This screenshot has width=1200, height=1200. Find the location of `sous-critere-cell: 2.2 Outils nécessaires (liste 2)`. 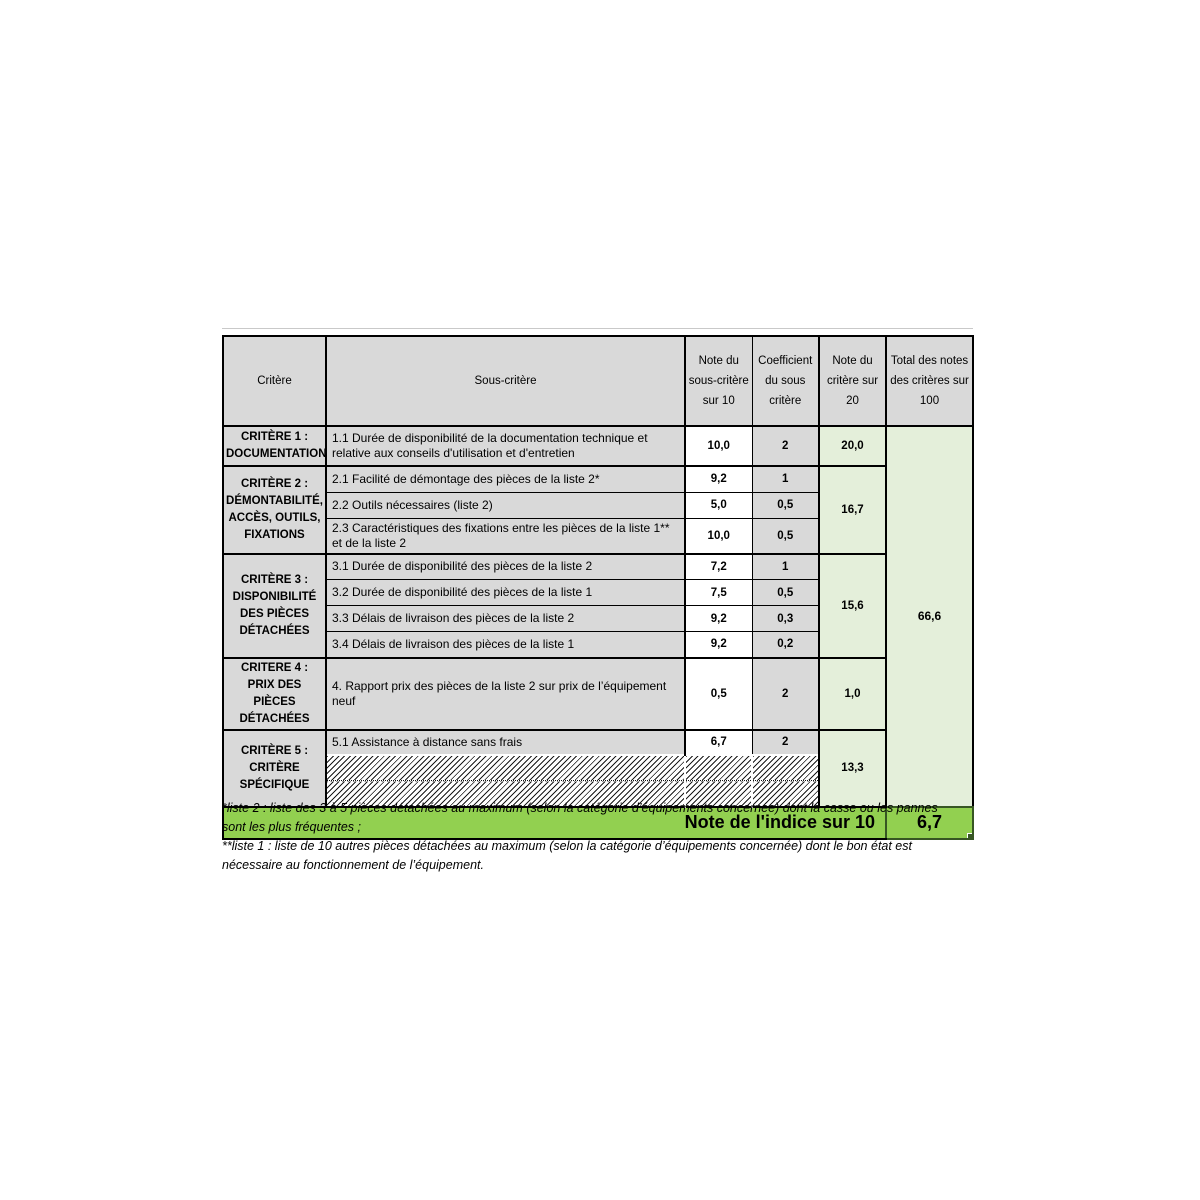

sous-critere-cell: 2.2 Outils nécessaires (liste 2) is located at coordinates (505, 505).